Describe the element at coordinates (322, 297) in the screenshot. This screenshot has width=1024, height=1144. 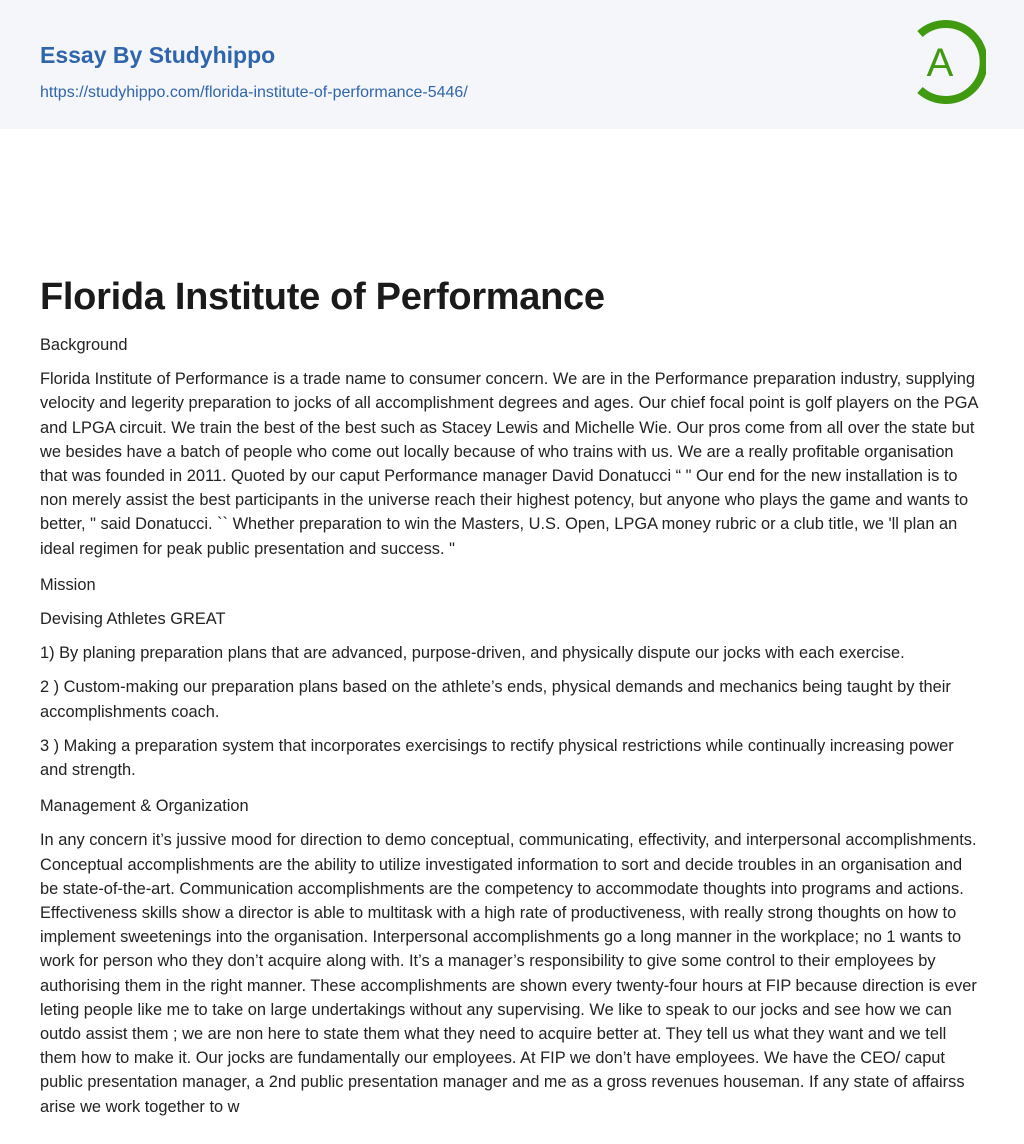
I see `page-title: Florida Institute of Performance` at that location.